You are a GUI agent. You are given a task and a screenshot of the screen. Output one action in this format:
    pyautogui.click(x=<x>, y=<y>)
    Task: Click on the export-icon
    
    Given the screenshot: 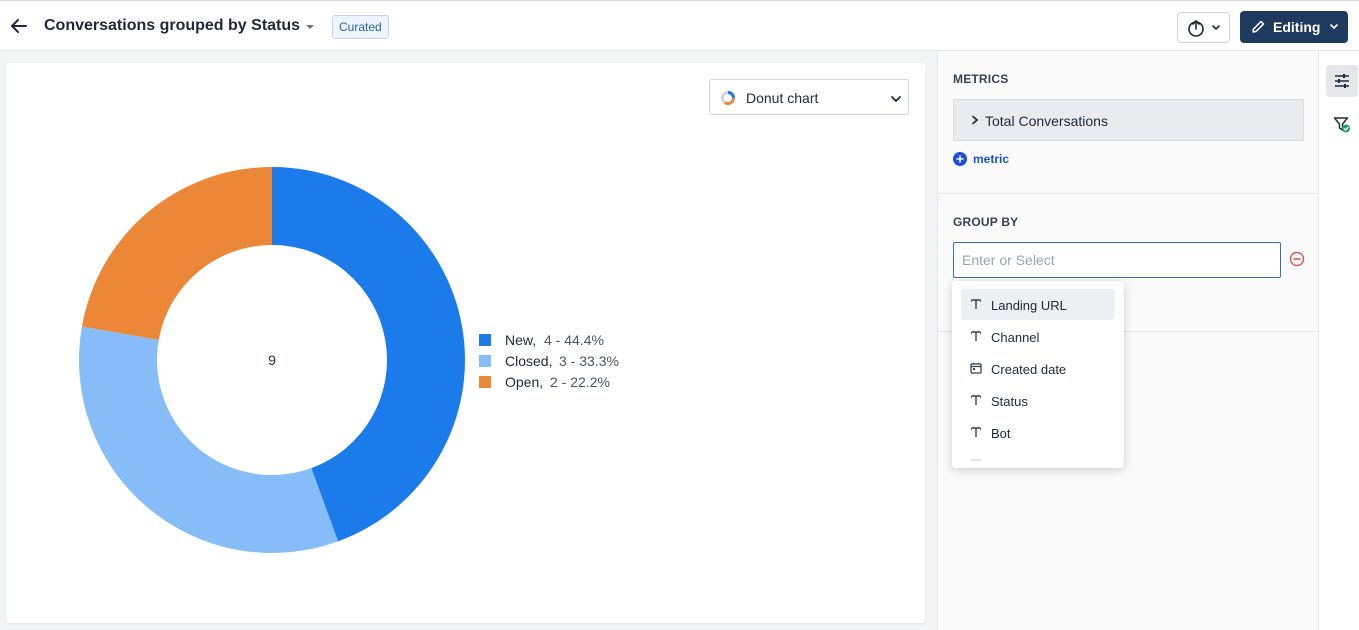 What is the action you would take?
    pyautogui.click(x=1196, y=28)
    